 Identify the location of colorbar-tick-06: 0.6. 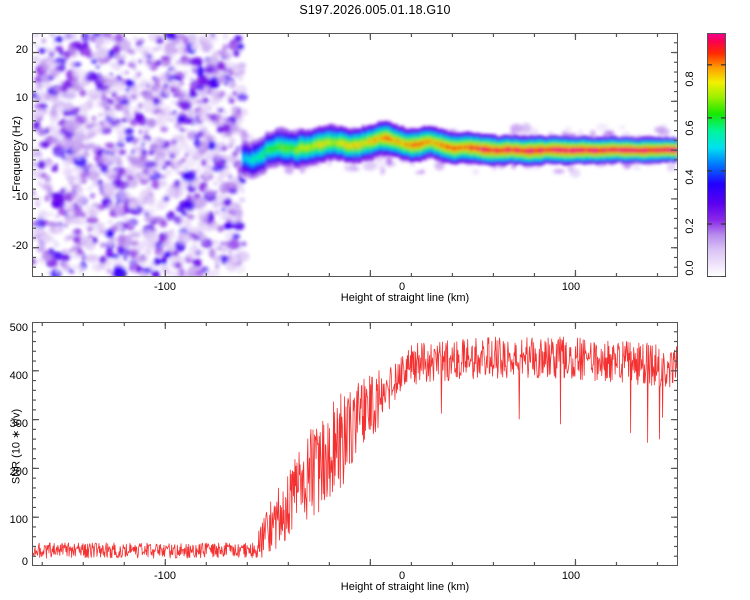
(690, 128).